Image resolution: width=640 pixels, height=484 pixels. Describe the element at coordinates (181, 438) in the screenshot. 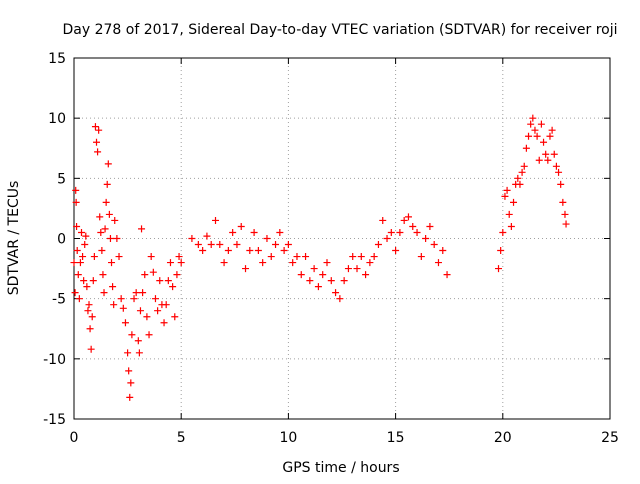

I see `x-tick-label: 5` at that location.